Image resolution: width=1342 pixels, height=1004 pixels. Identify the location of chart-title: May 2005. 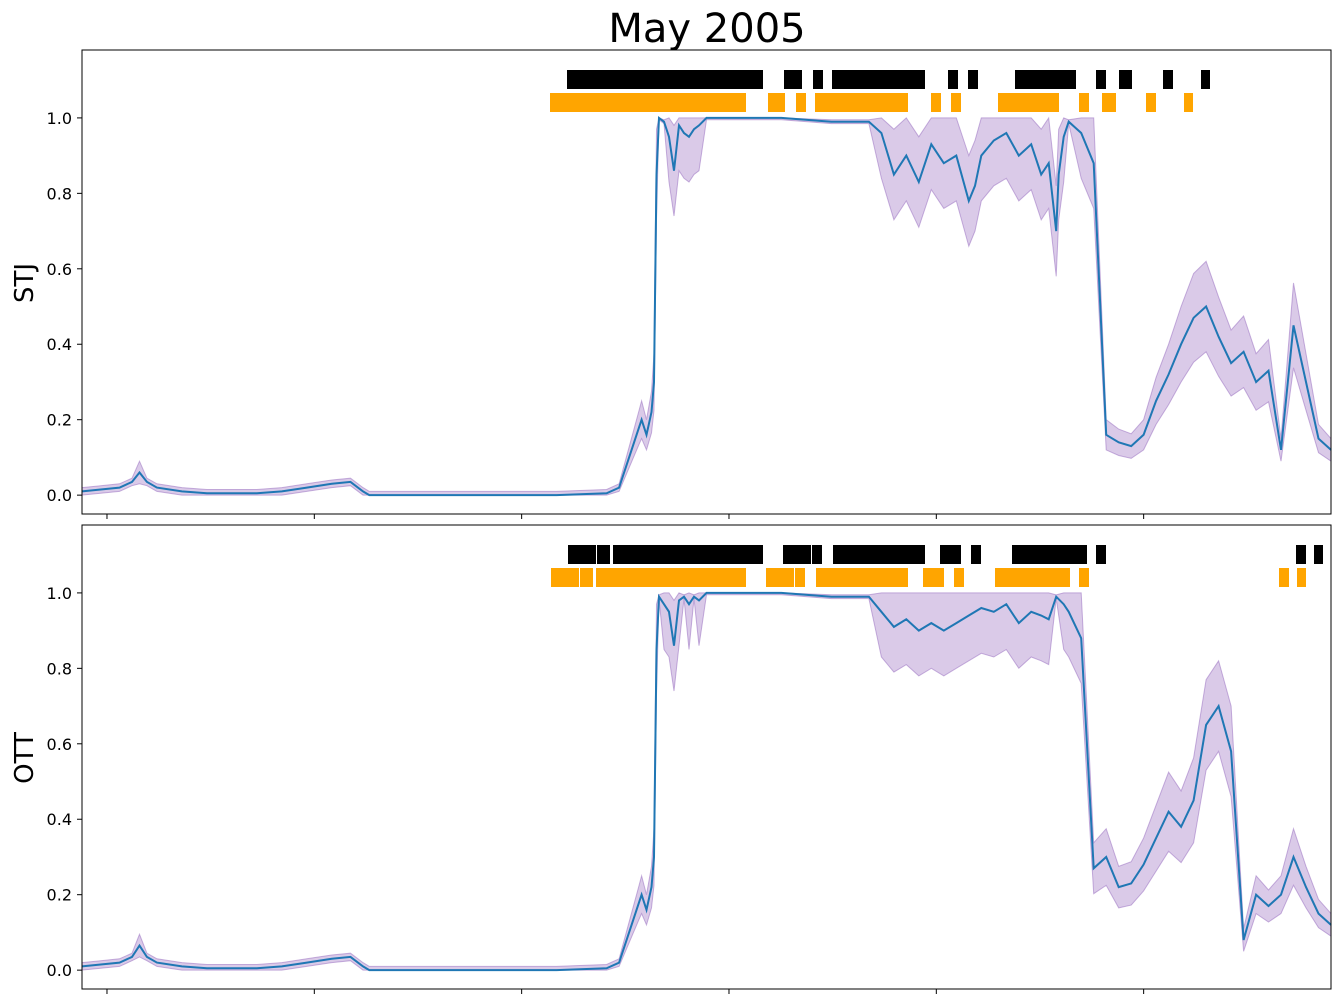
(706, 29).